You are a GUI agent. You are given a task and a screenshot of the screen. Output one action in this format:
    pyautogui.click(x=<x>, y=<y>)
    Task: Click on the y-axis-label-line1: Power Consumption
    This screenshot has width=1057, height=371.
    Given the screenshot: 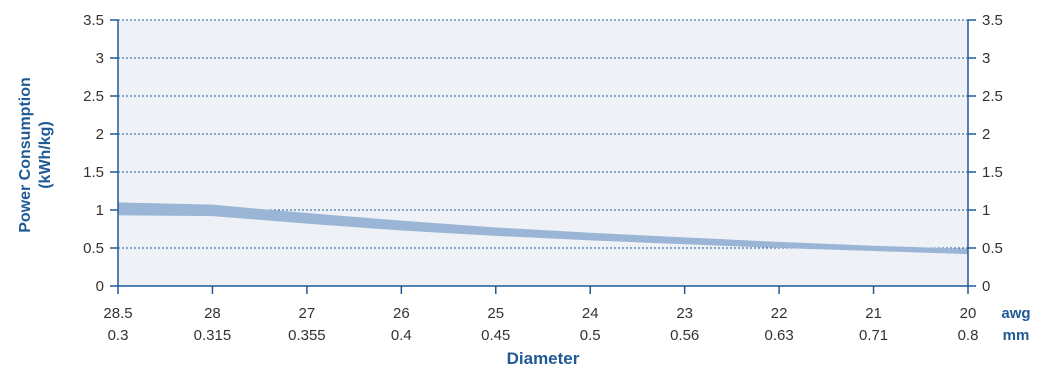 What is the action you would take?
    pyautogui.click(x=25, y=155)
    